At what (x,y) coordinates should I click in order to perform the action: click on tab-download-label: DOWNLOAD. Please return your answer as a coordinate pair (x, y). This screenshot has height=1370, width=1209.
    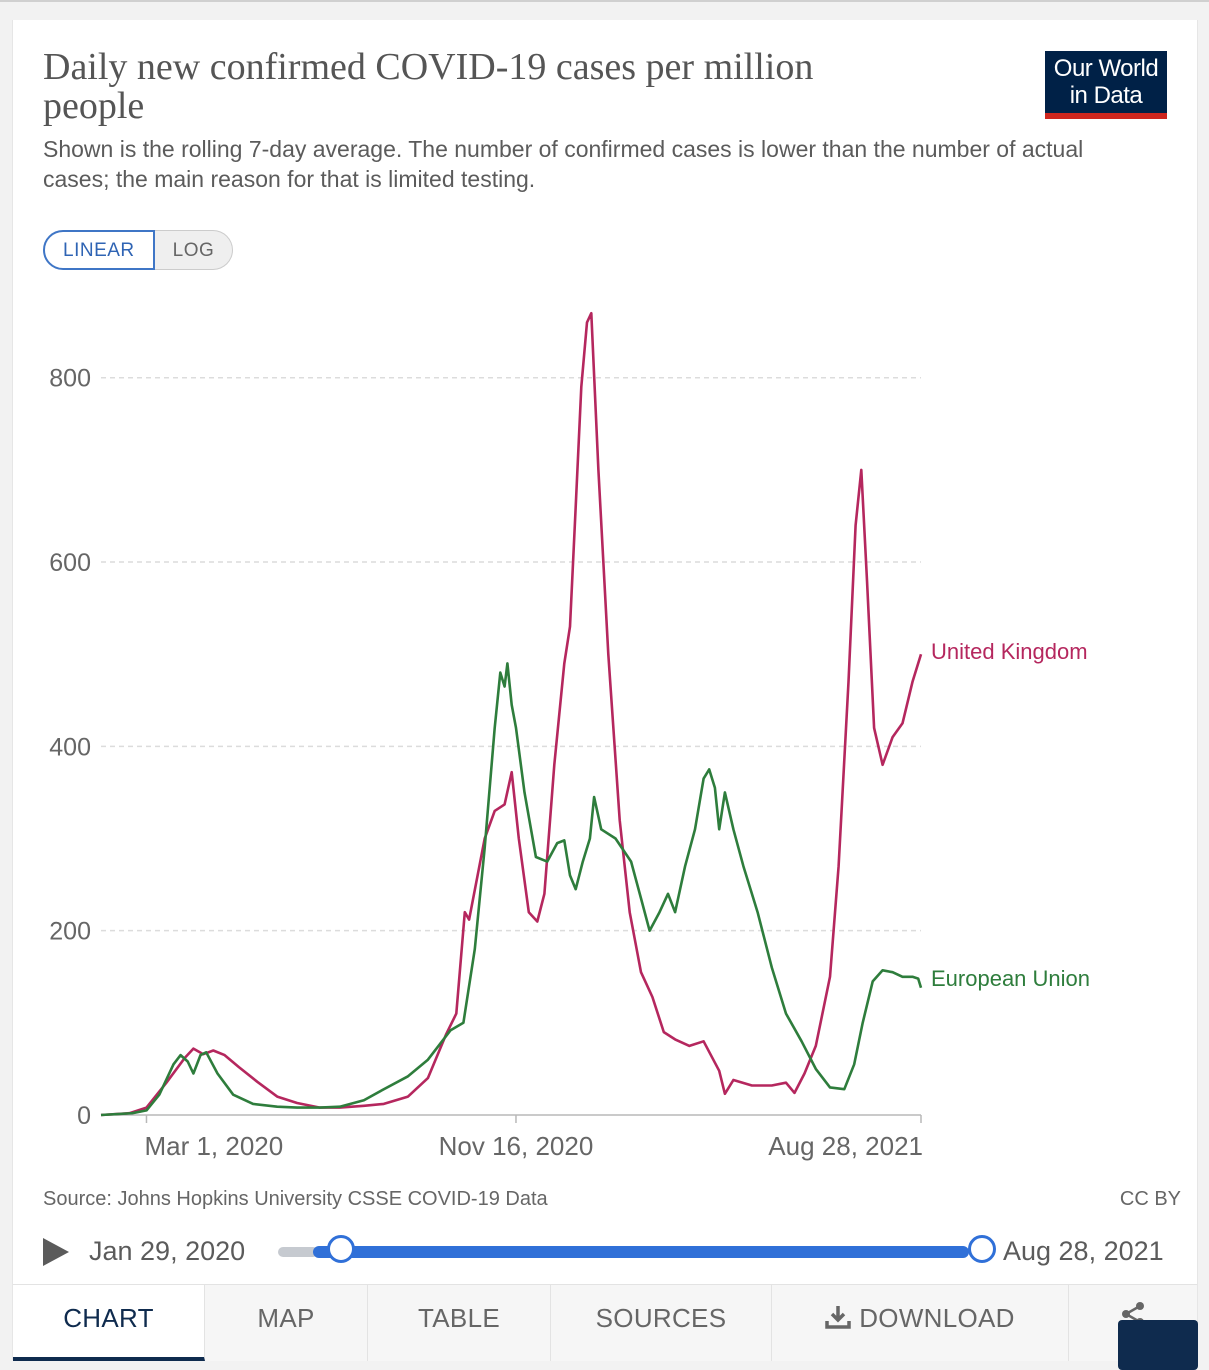
    Looking at the image, I should click on (937, 1318).